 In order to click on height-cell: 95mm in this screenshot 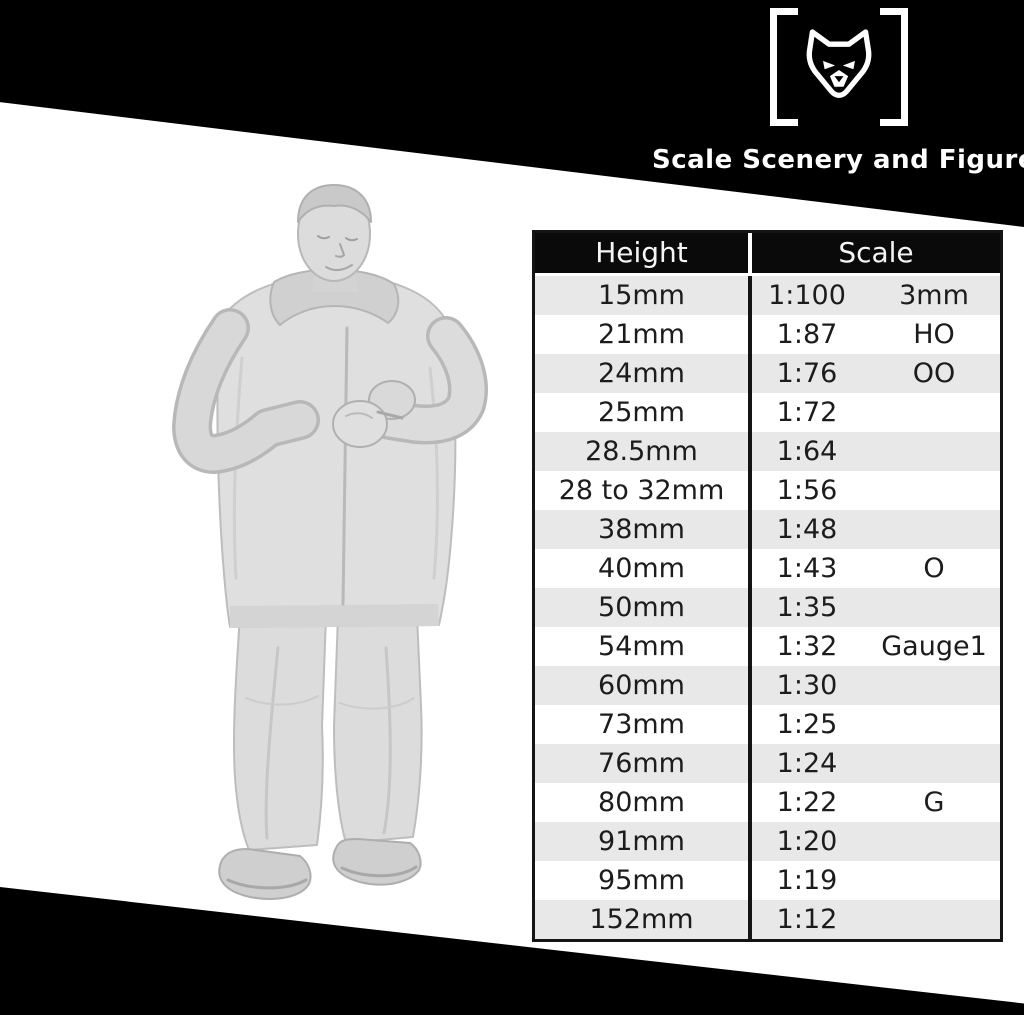, I will do `click(641, 880)`.